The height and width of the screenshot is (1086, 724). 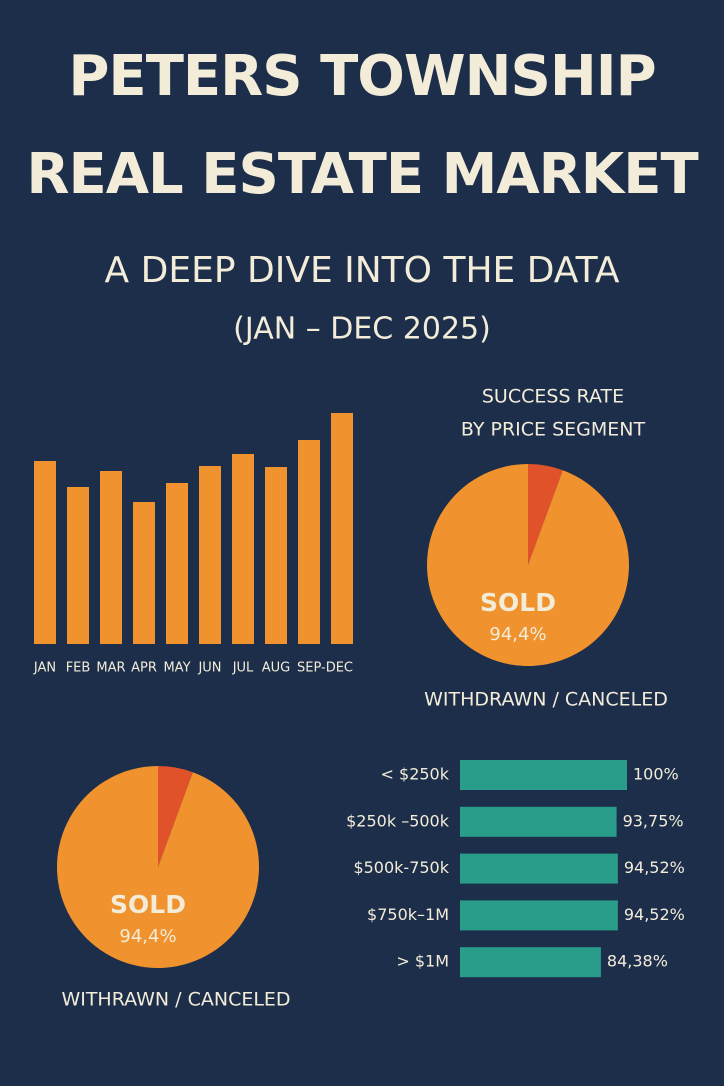 What do you see at coordinates (553, 430) in the screenshot?
I see `pie-title: BY PRICE SEGMENT` at bounding box center [553, 430].